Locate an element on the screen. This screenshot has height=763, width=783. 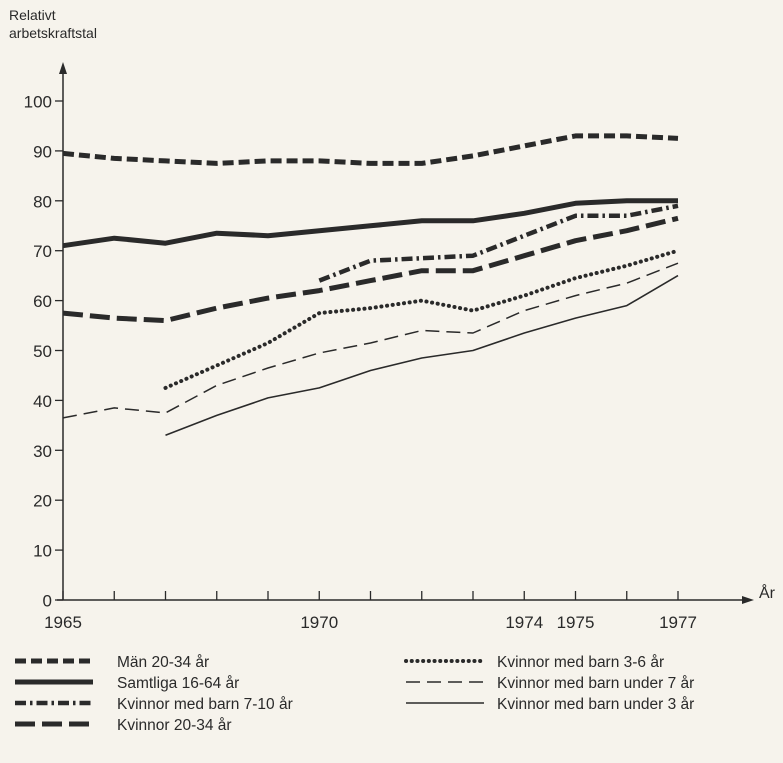
x-tick-label-1975: 1975 is located at coordinates (576, 622).